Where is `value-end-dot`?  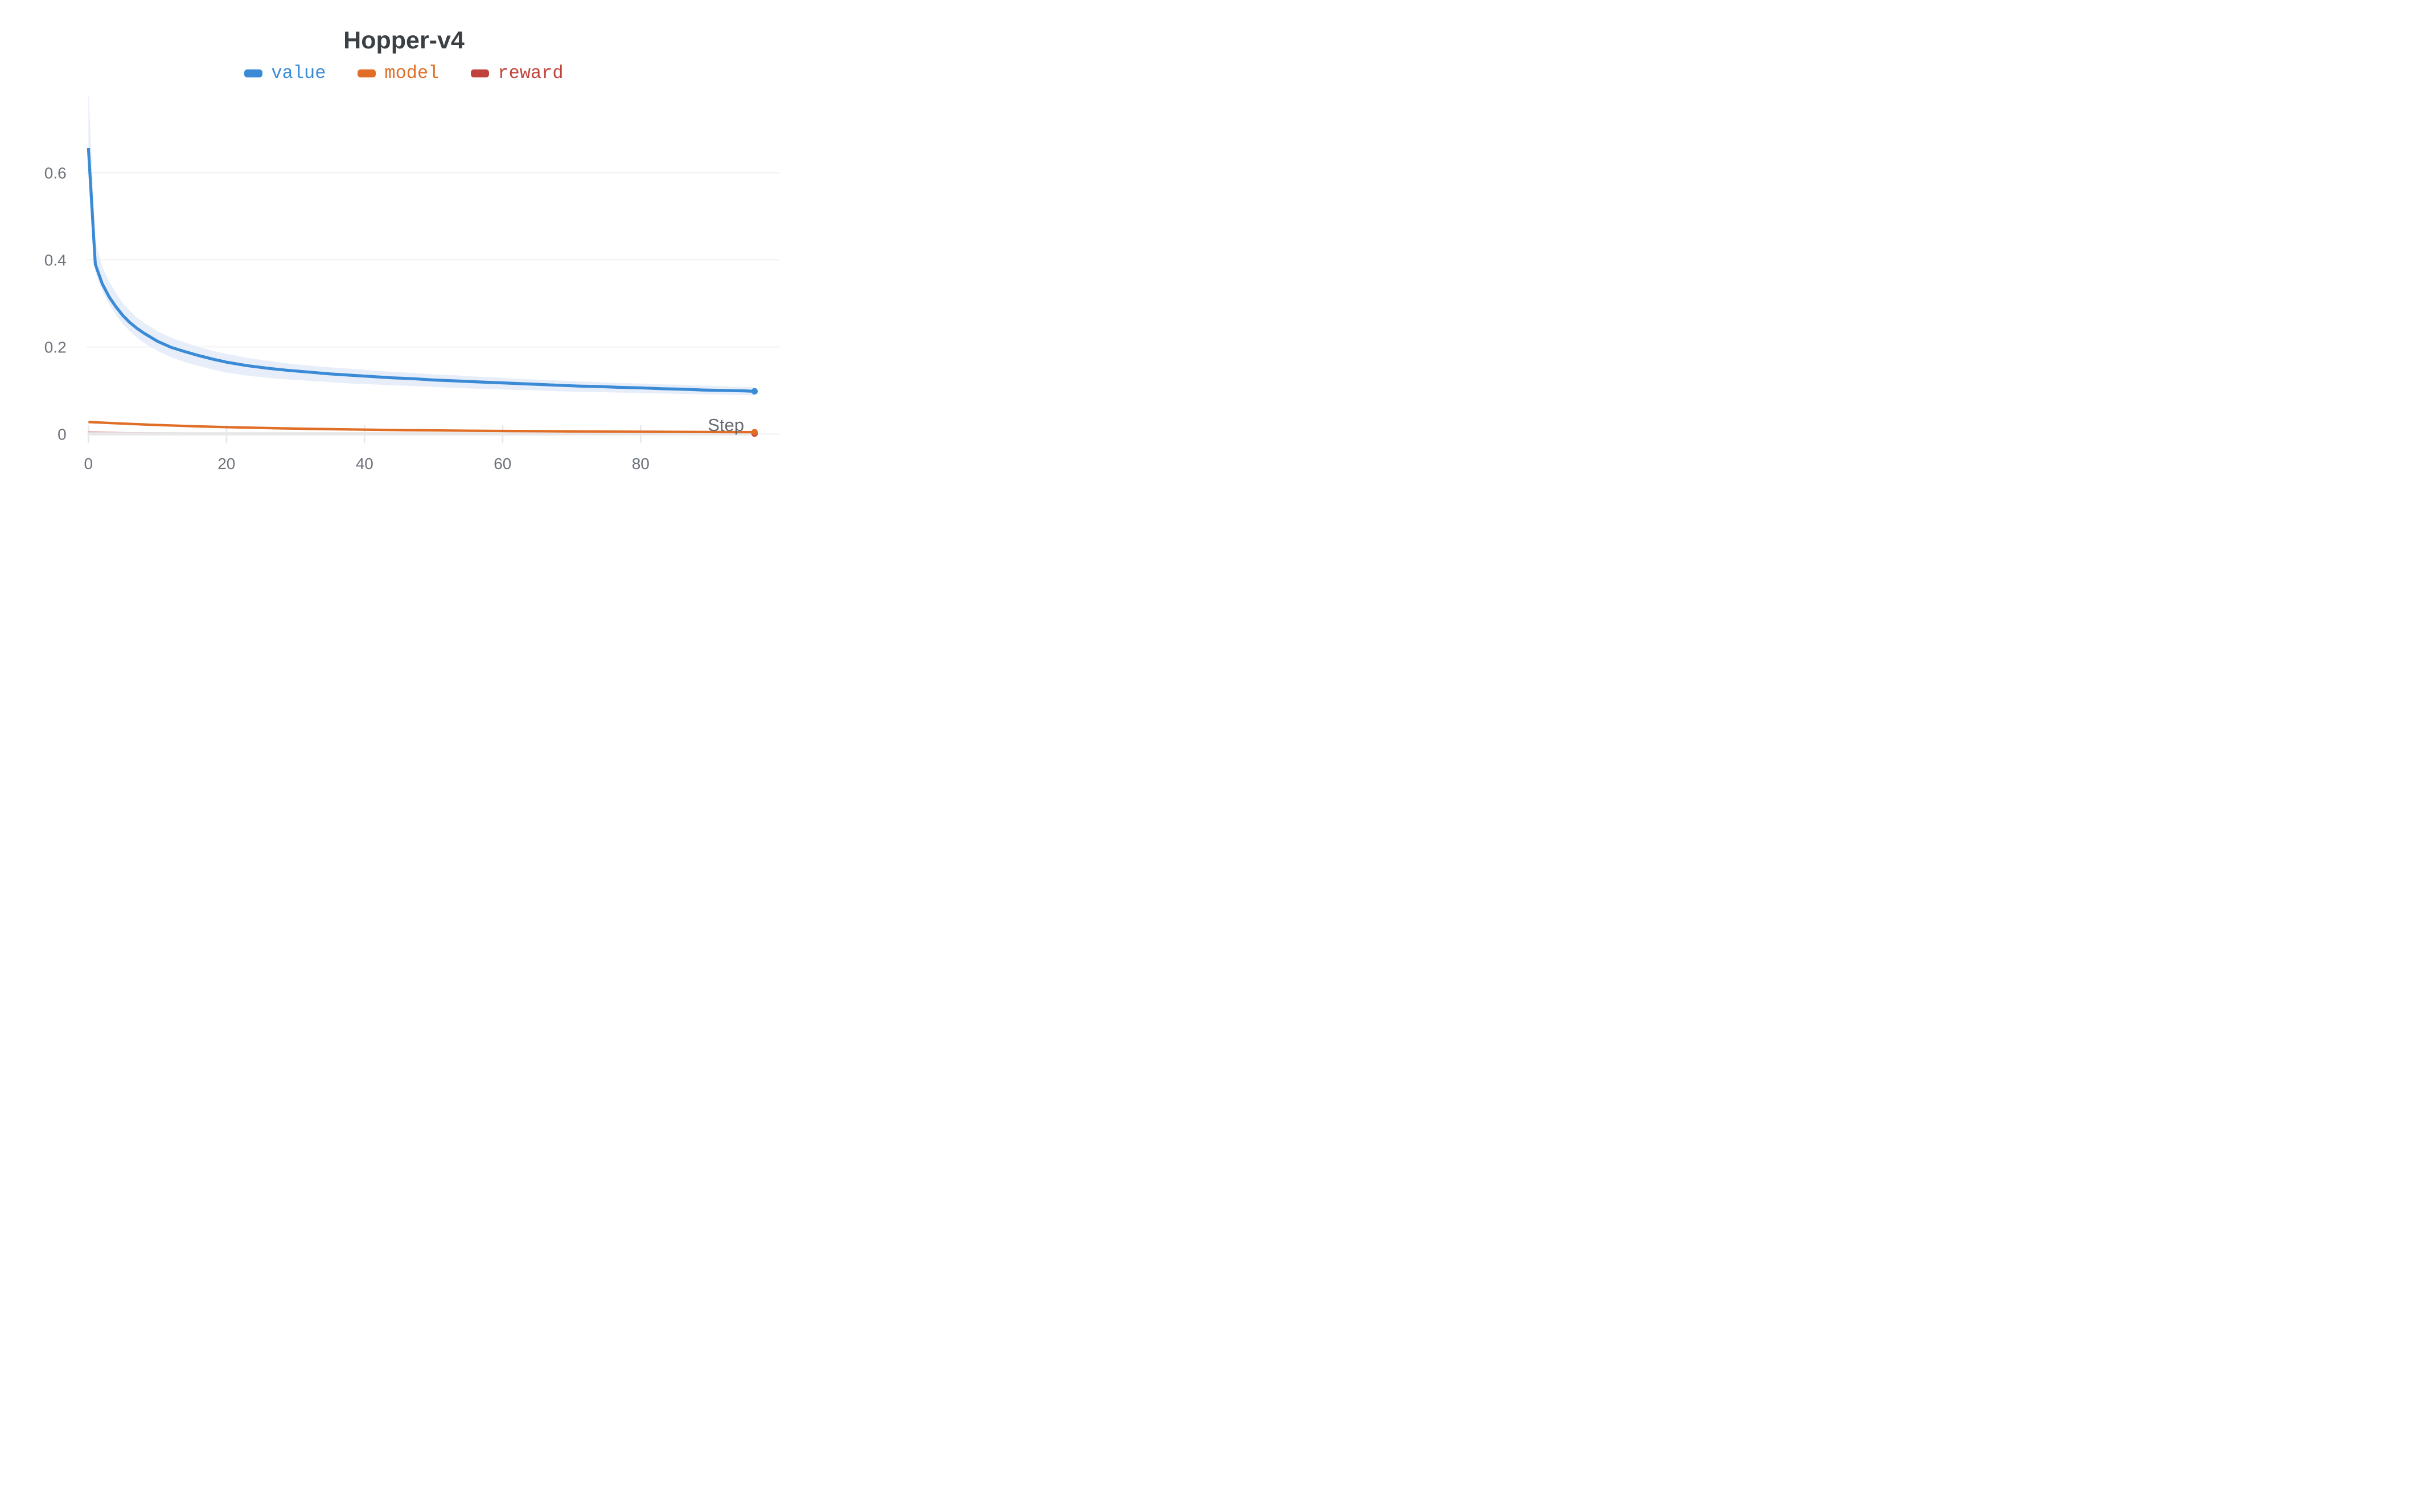
value-end-dot is located at coordinates (754, 391).